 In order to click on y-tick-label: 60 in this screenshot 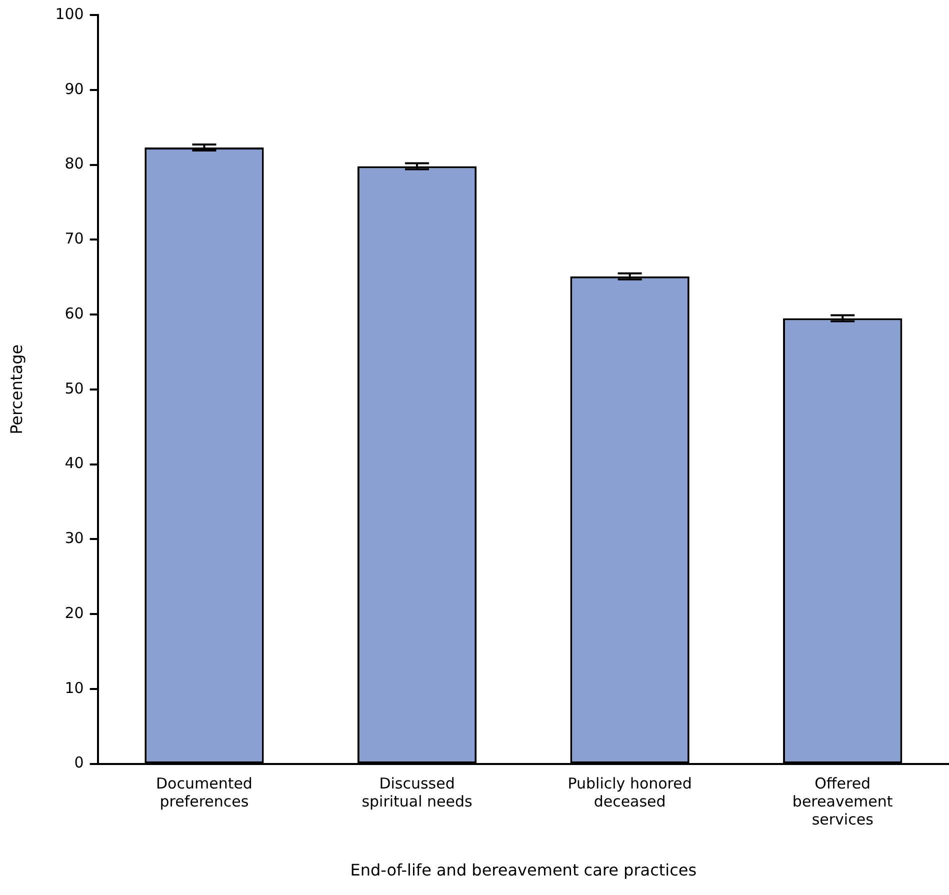, I will do `click(74, 313)`.